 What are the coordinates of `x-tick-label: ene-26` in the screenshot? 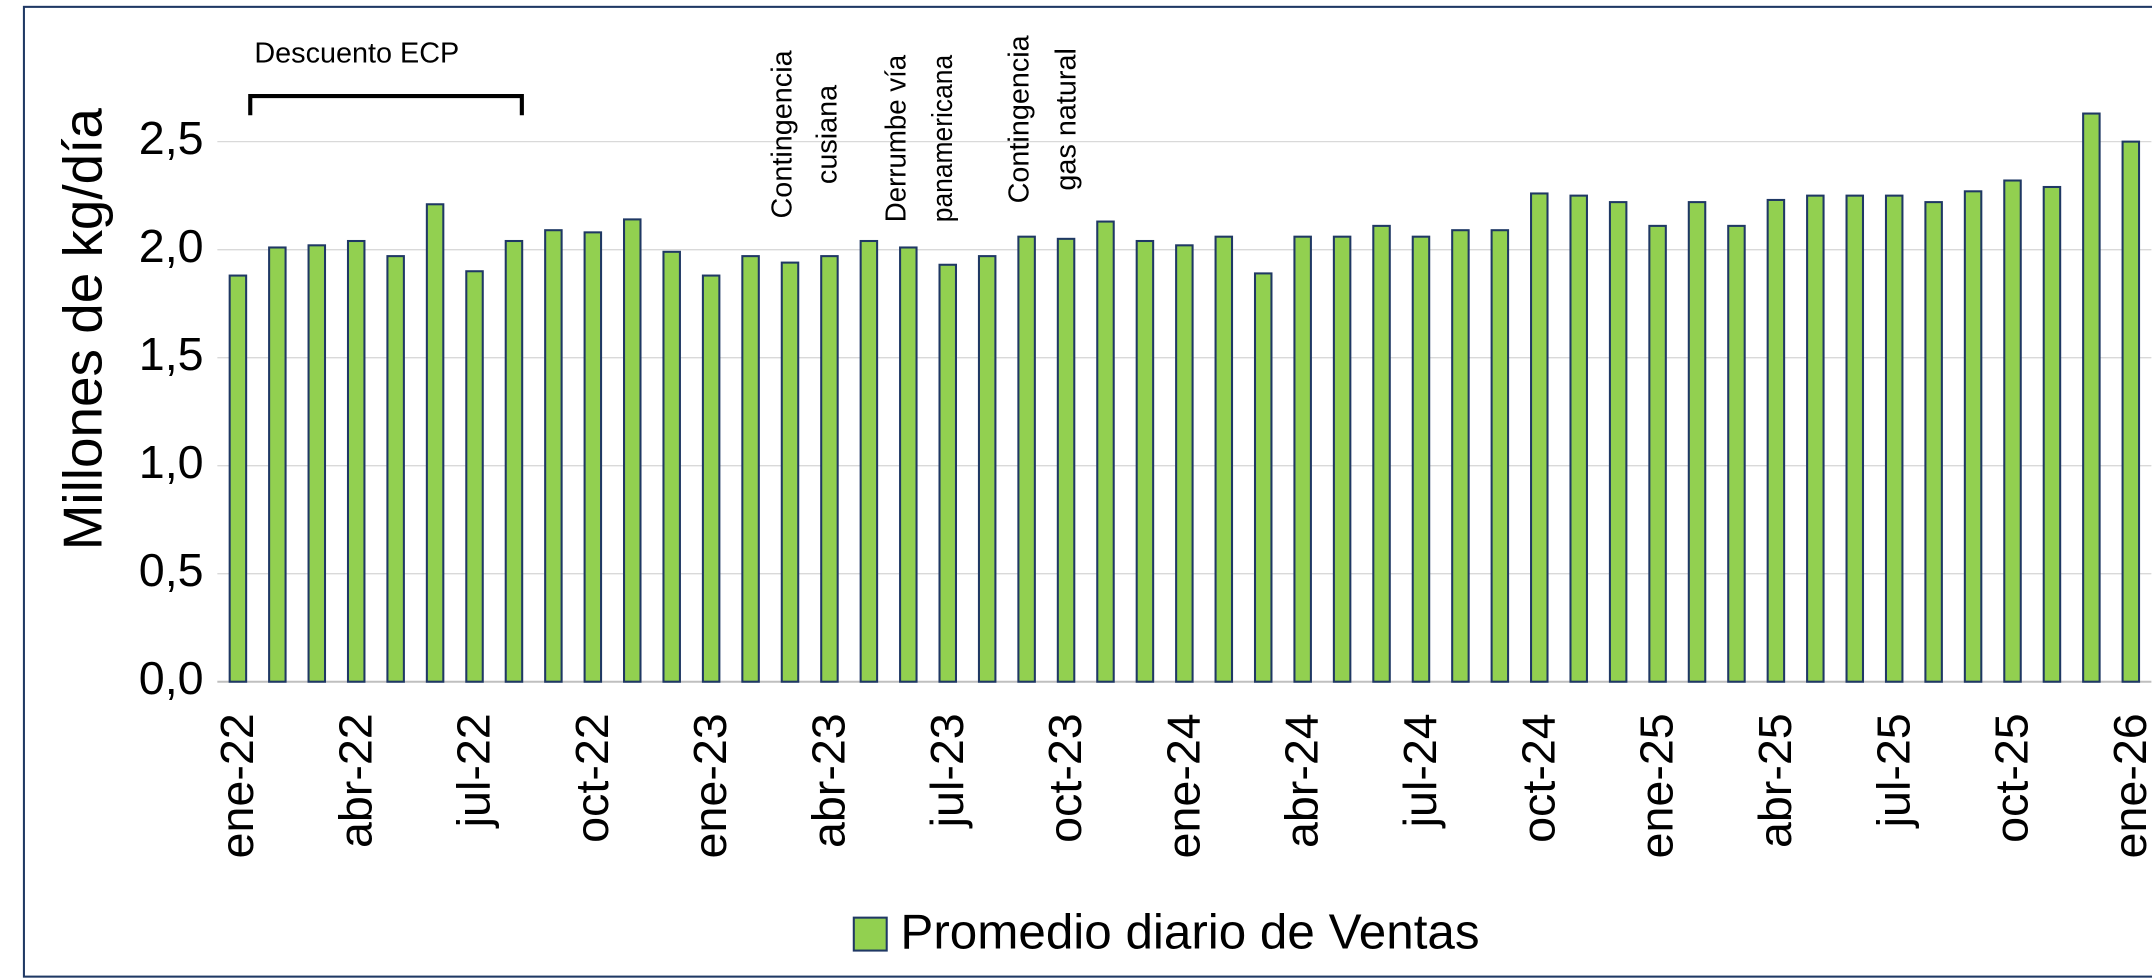 It's located at (2128, 785).